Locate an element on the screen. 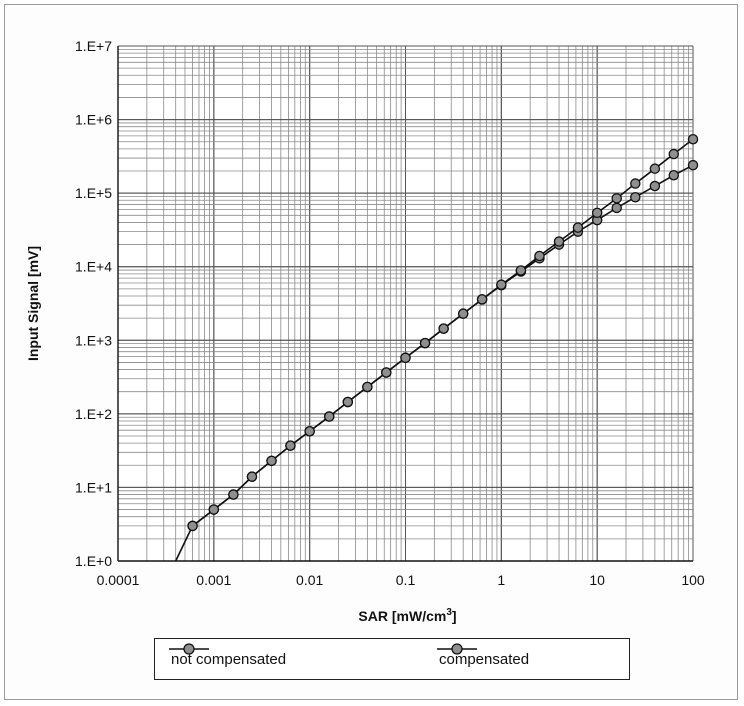  y-tick-label: 1.E+4 is located at coordinates (93, 267).